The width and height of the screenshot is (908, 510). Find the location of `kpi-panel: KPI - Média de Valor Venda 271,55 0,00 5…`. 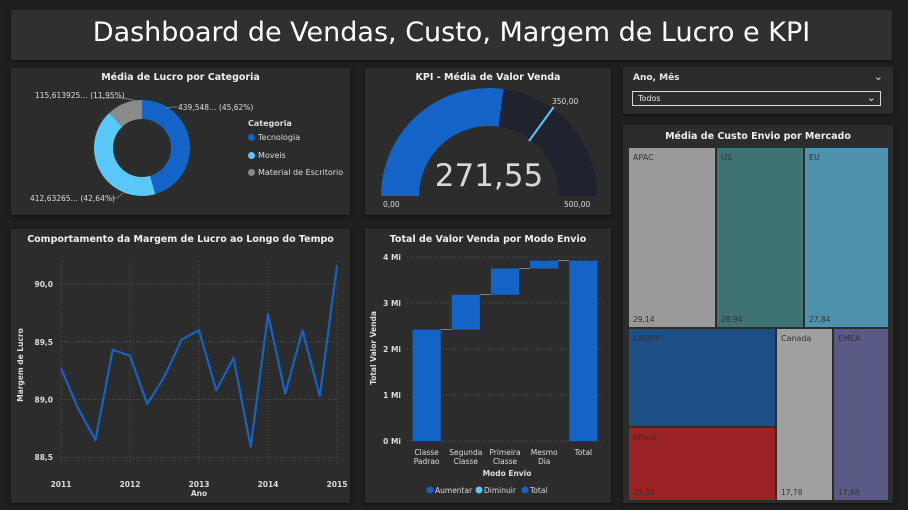

kpi-panel: KPI - Média de Valor Venda 271,55 0,00 5… is located at coordinates (488, 141).